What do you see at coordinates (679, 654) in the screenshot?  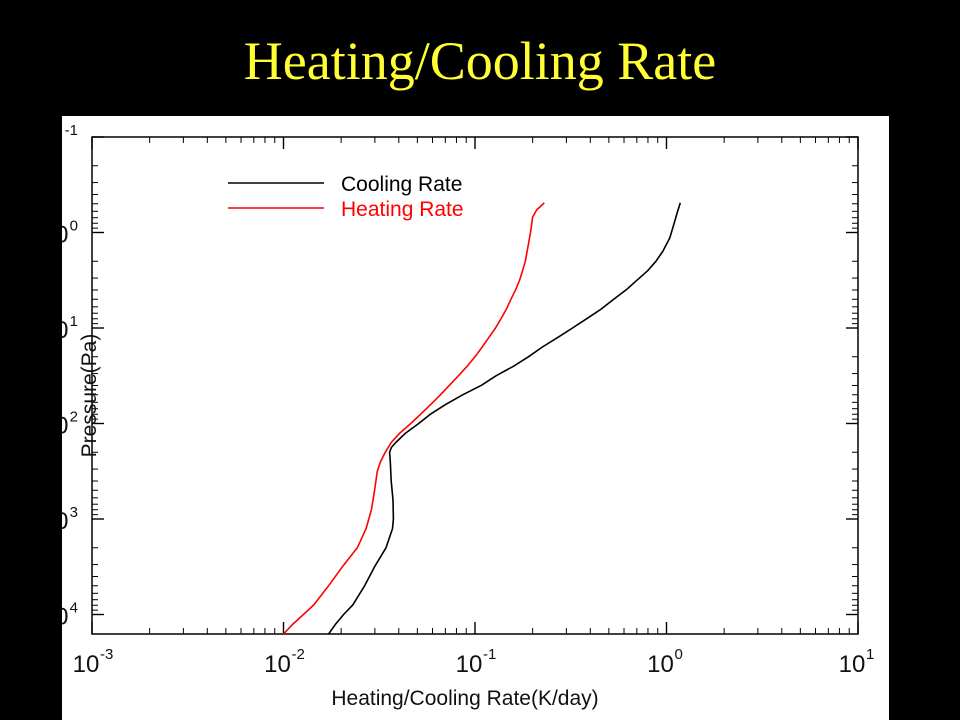 I see `x-tick-label-exponent: 0` at bounding box center [679, 654].